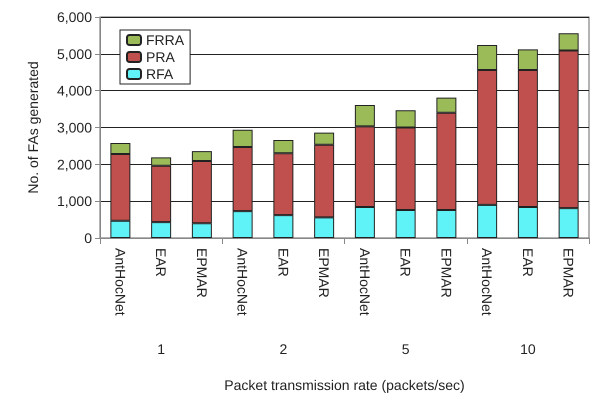 Image resolution: width=600 pixels, height=411 pixels. I want to click on text: 5, so click(406, 349).